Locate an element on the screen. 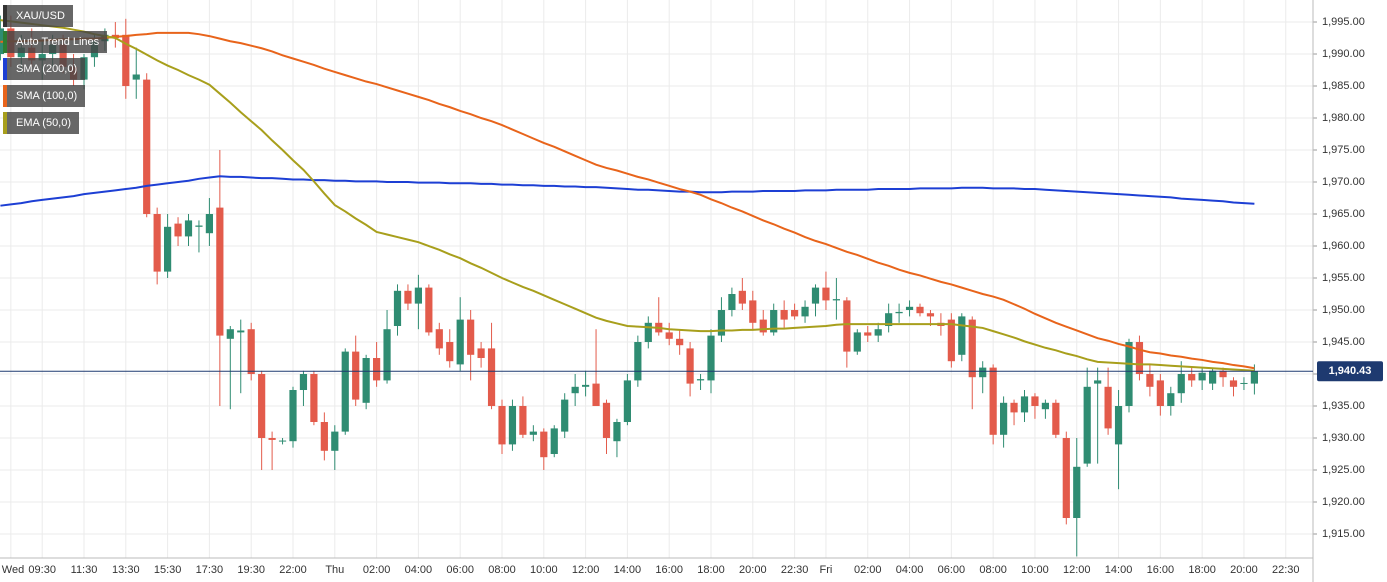 This screenshot has height=582, width=1387. x-tick-label: 02:00 is located at coordinates (377, 570).